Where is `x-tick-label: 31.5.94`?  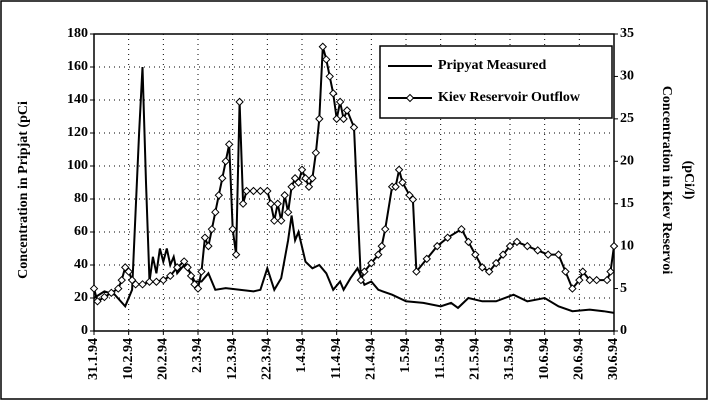
x-tick-label: 31.5.94 is located at coordinates (509, 359).